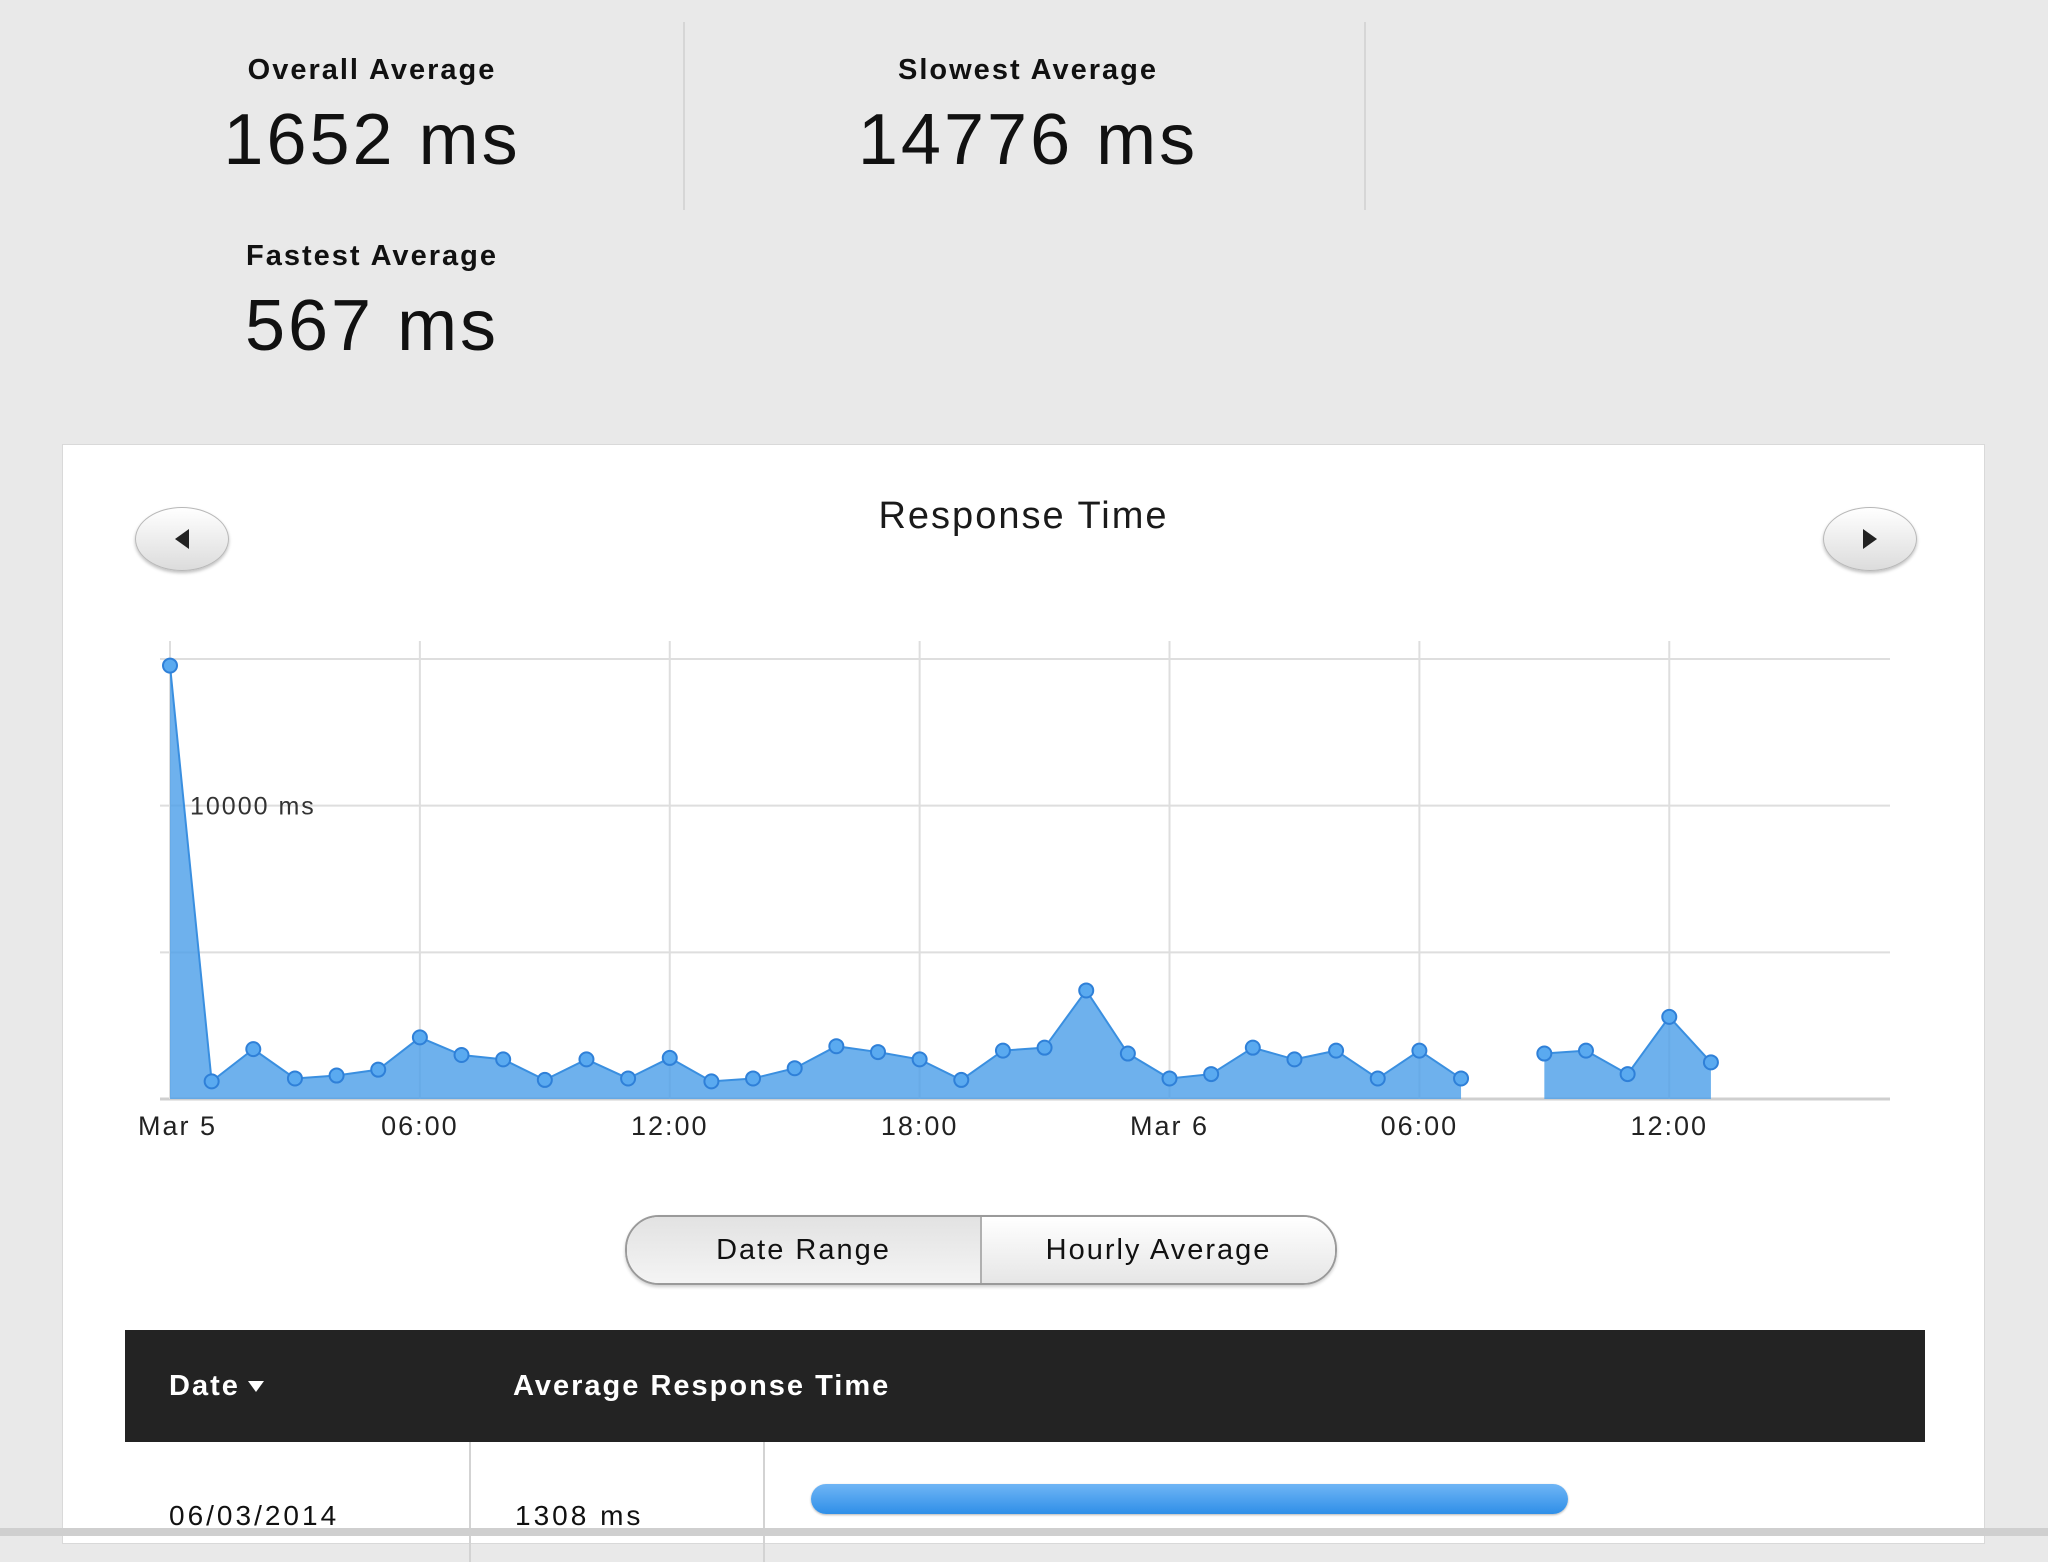 The width and height of the screenshot is (2048, 1562). What do you see at coordinates (1158, 1250) in the screenshot?
I see `hourly-average-option: Hourly Average` at bounding box center [1158, 1250].